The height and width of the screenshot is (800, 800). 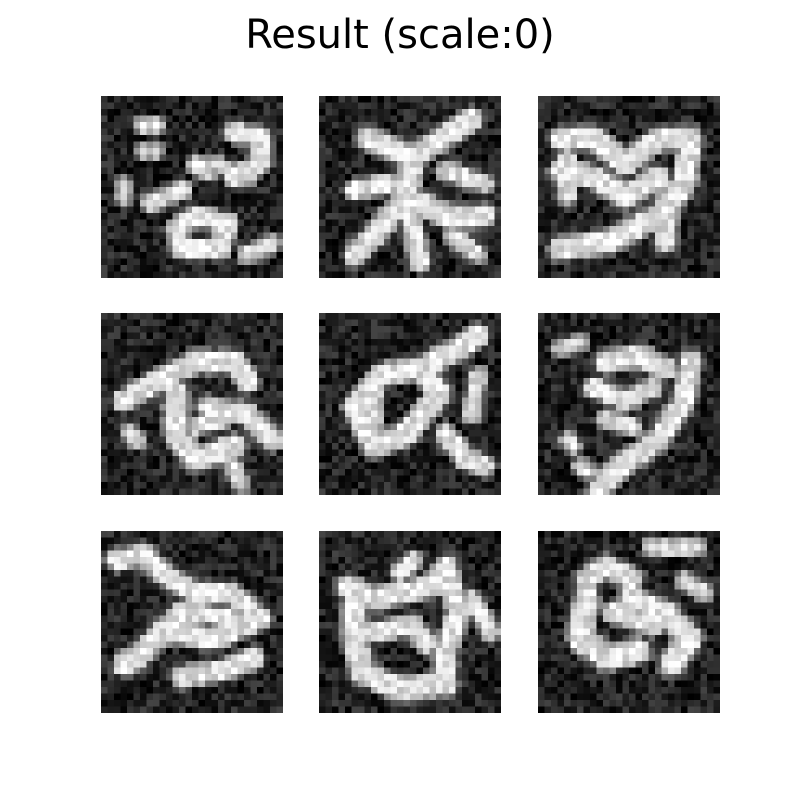 I want to click on figure-title: Result (scale:0), so click(x=400, y=35).